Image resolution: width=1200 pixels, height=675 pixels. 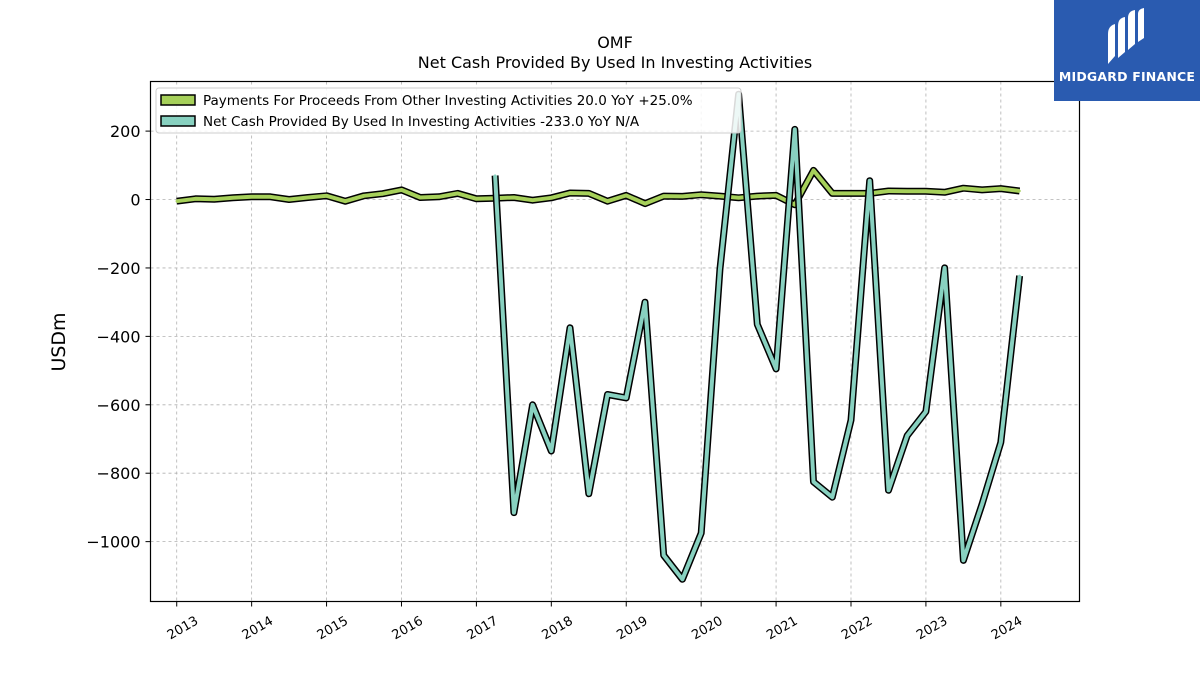 What do you see at coordinates (113, 542) in the screenshot?
I see `y-tick-label: −1000` at bounding box center [113, 542].